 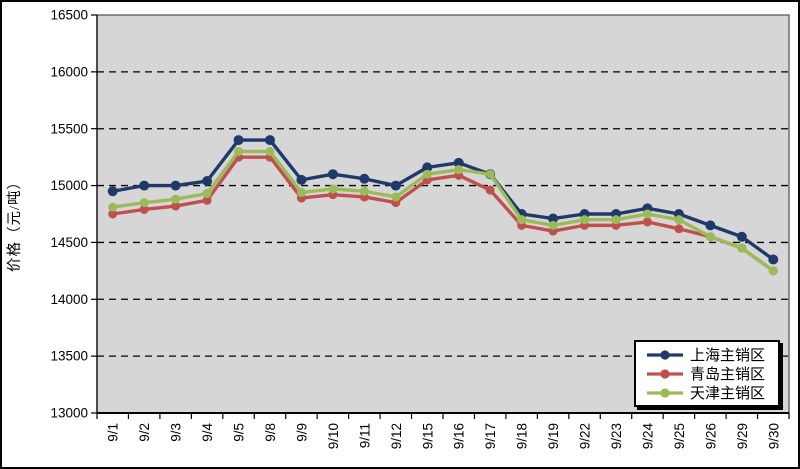 What do you see at coordinates (69, 15) in the screenshot?
I see `y-tick-label: 16500` at bounding box center [69, 15].